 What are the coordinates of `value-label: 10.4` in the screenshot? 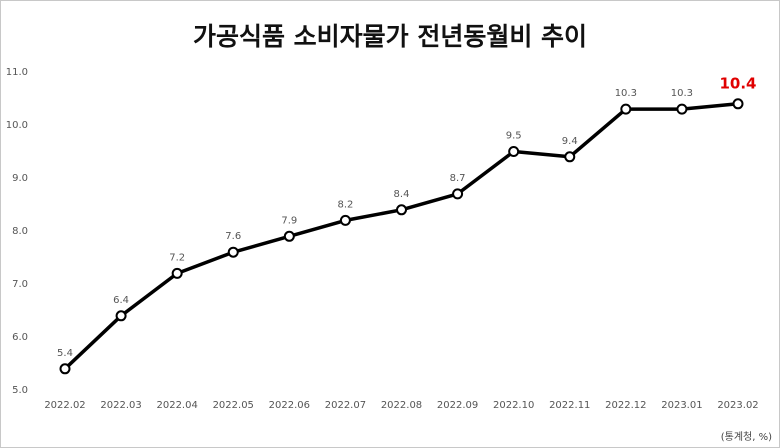 It's located at (737, 83).